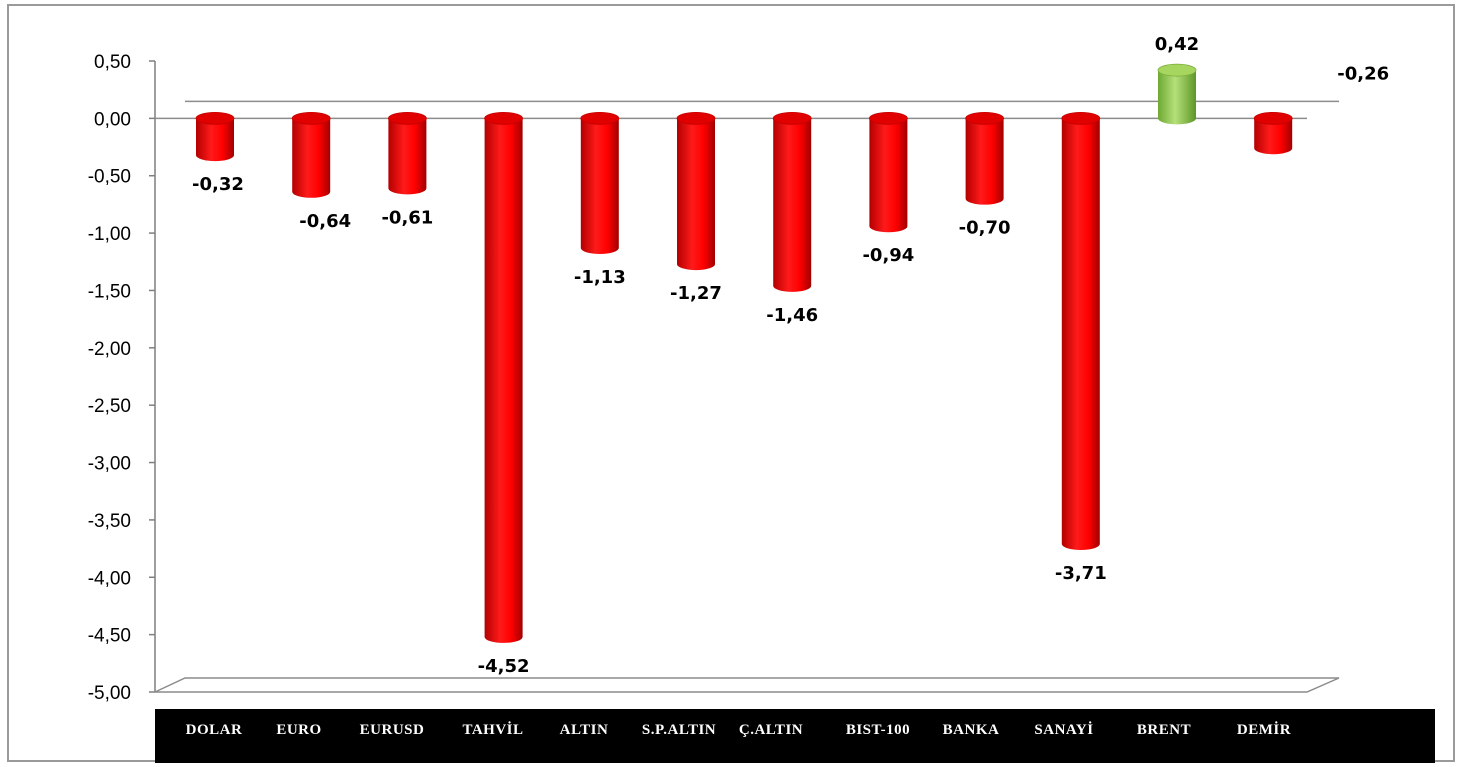 The width and height of the screenshot is (1469, 767). Describe the element at coordinates (600, 277) in the screenshot. I see `data-label: -1,13` at that location.